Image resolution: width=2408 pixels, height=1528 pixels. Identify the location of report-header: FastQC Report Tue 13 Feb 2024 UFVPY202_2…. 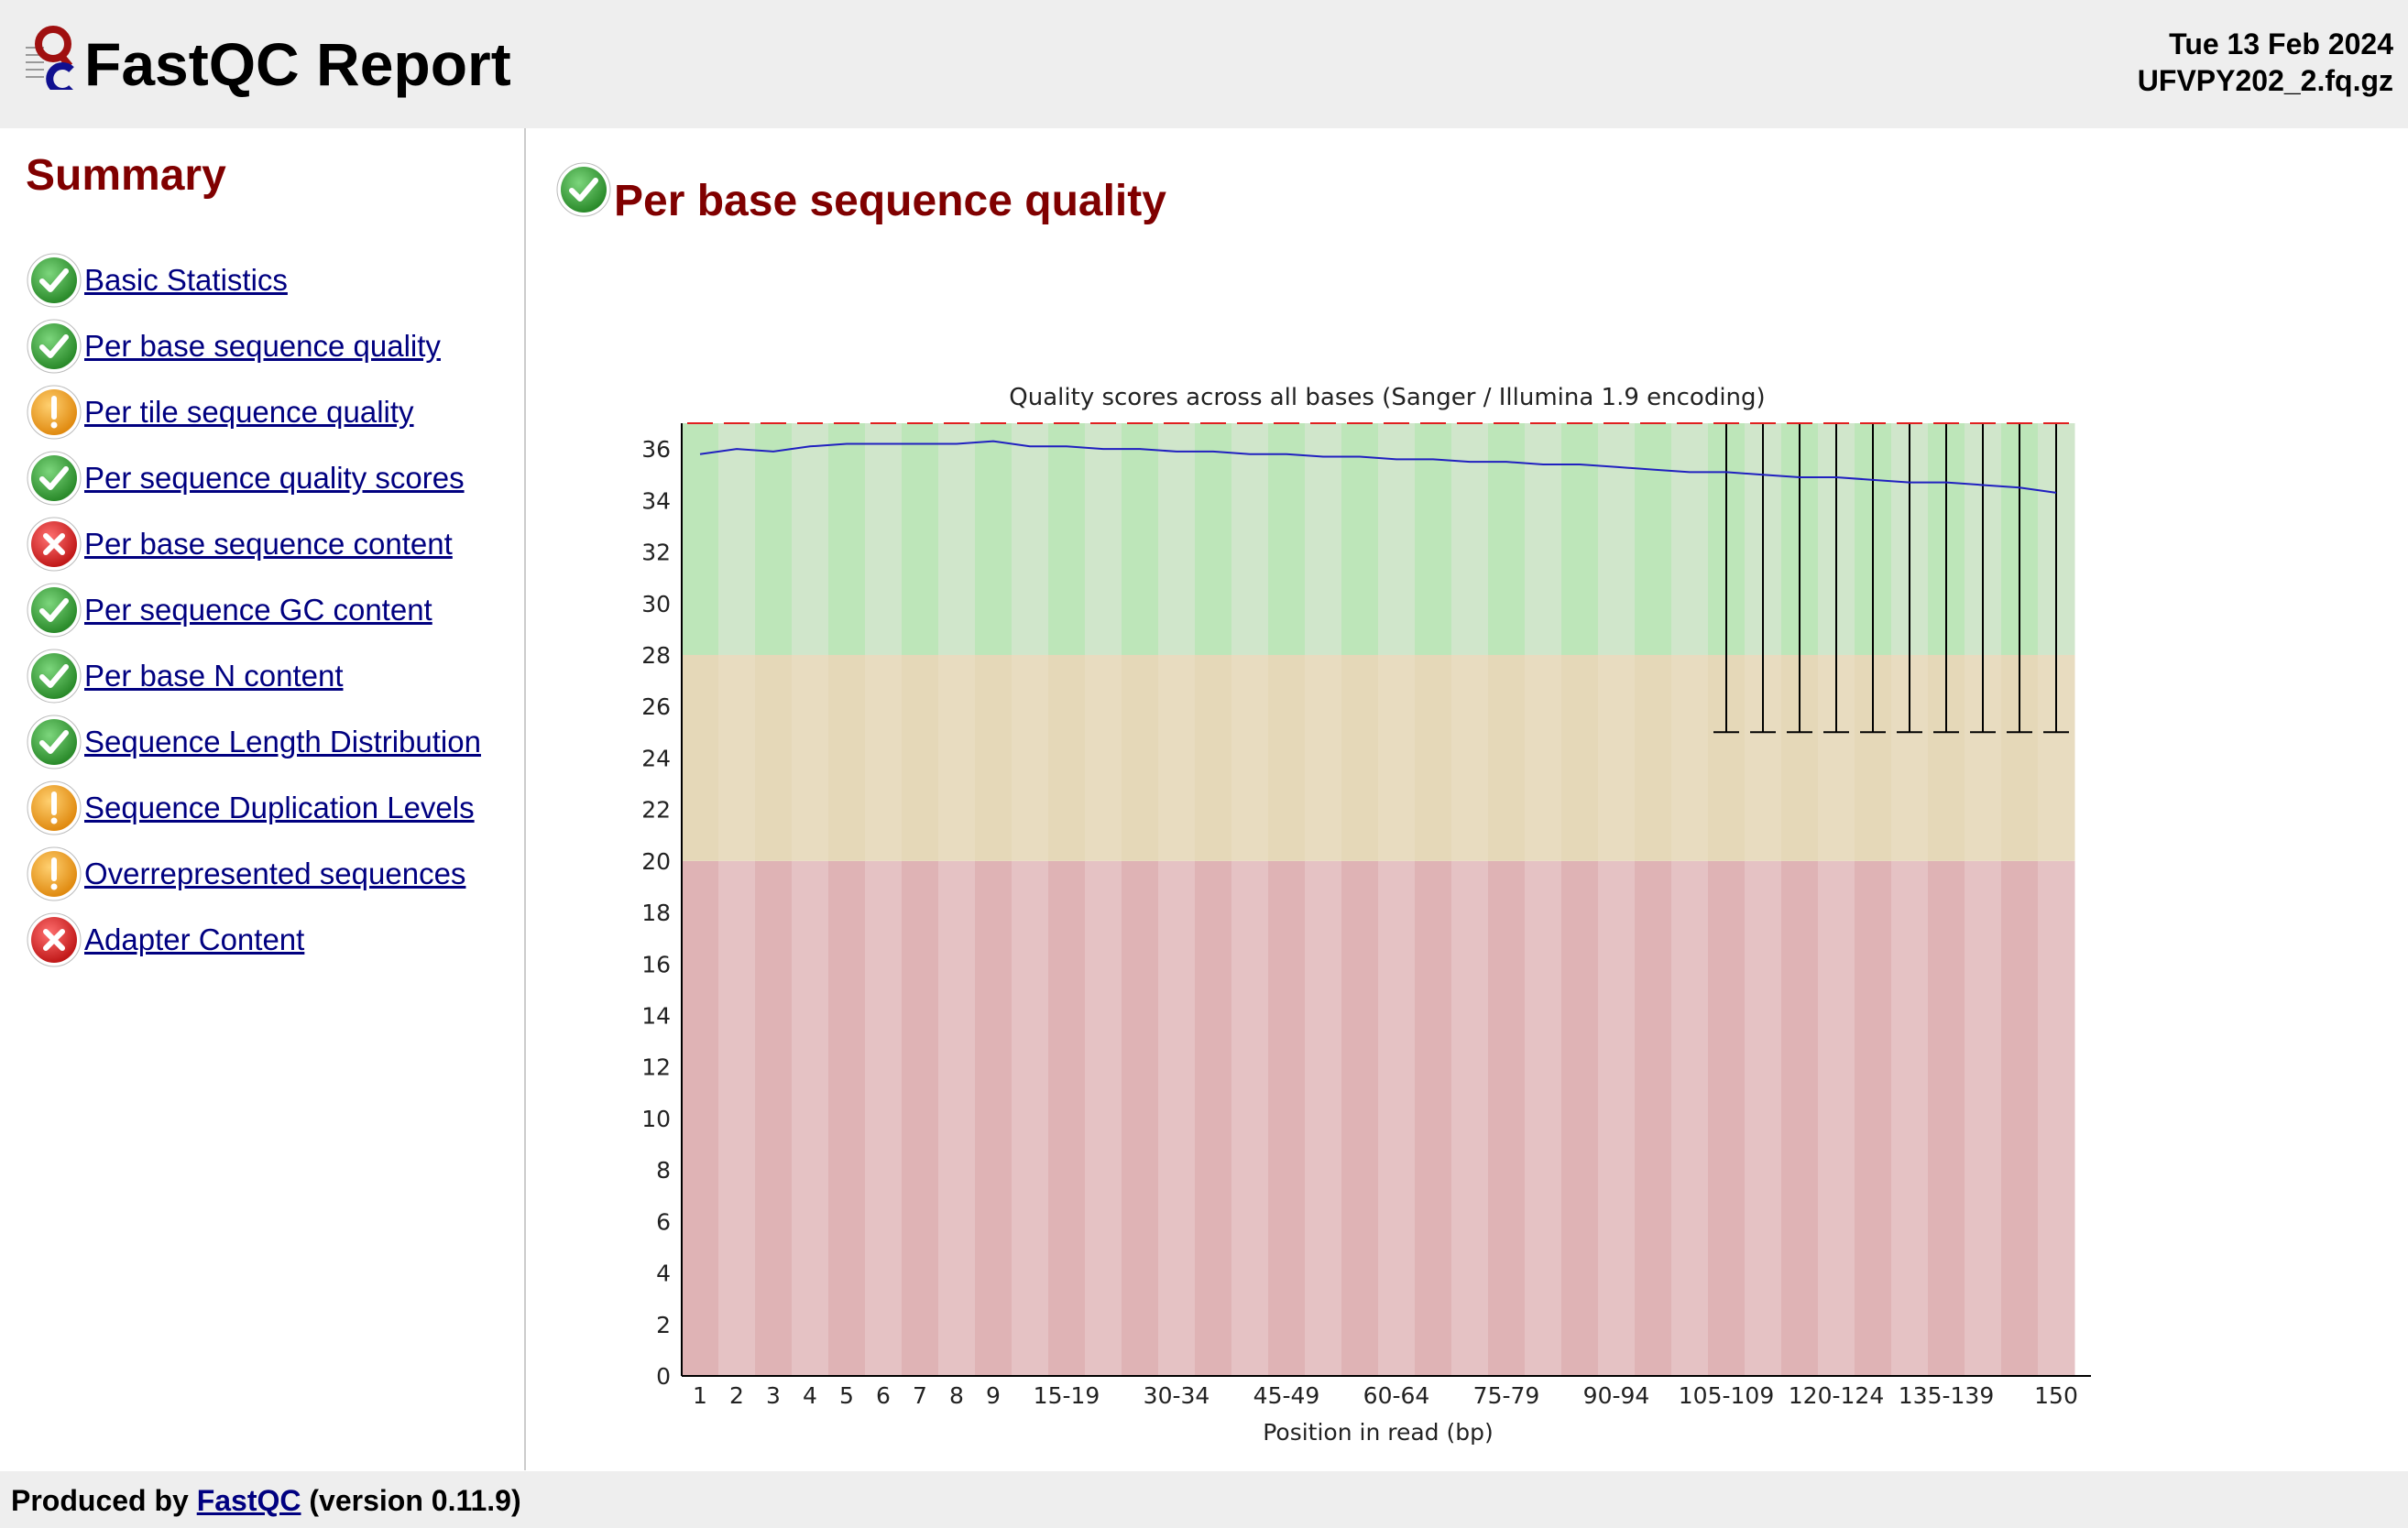
(1204, 64).